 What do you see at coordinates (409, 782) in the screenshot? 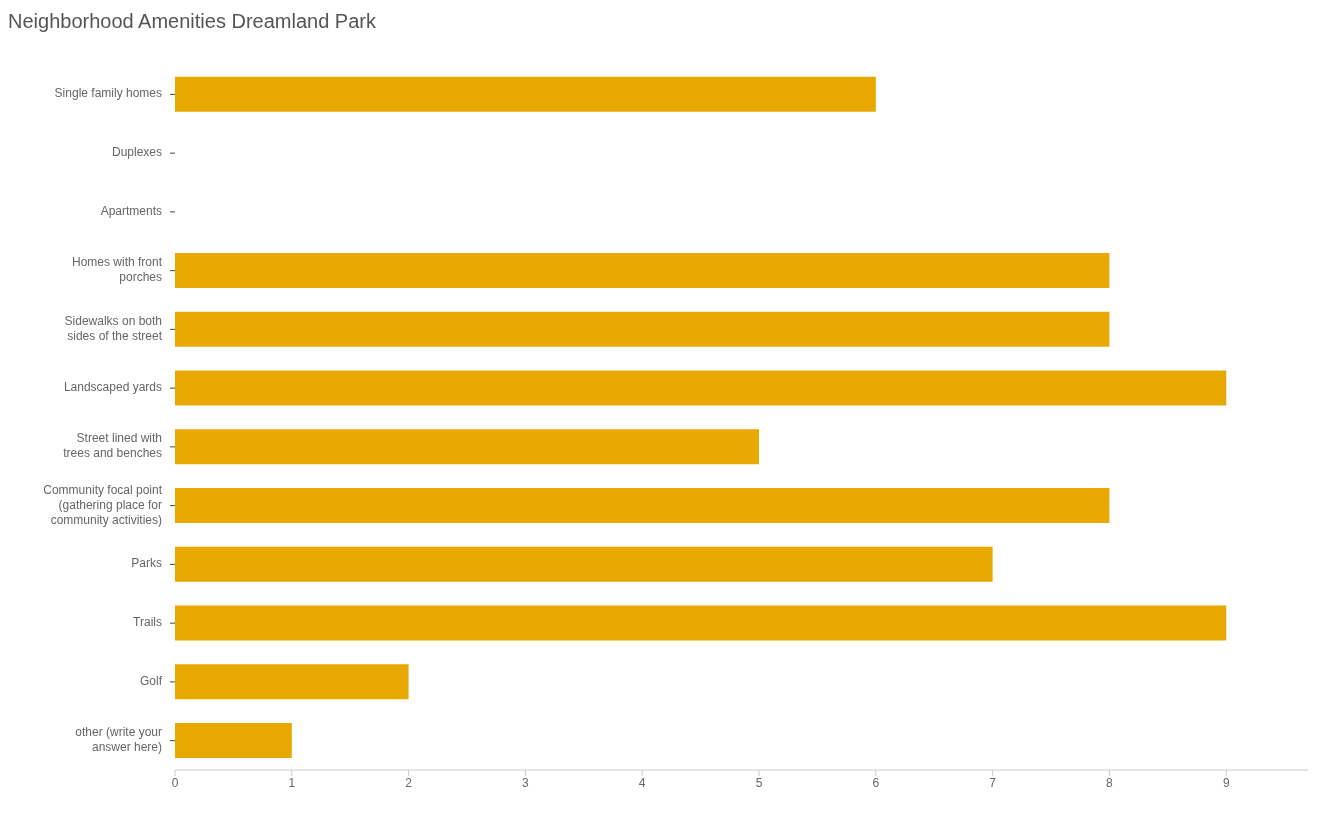
I see `x-tick-label: 2` at bounding box center [409, 782].